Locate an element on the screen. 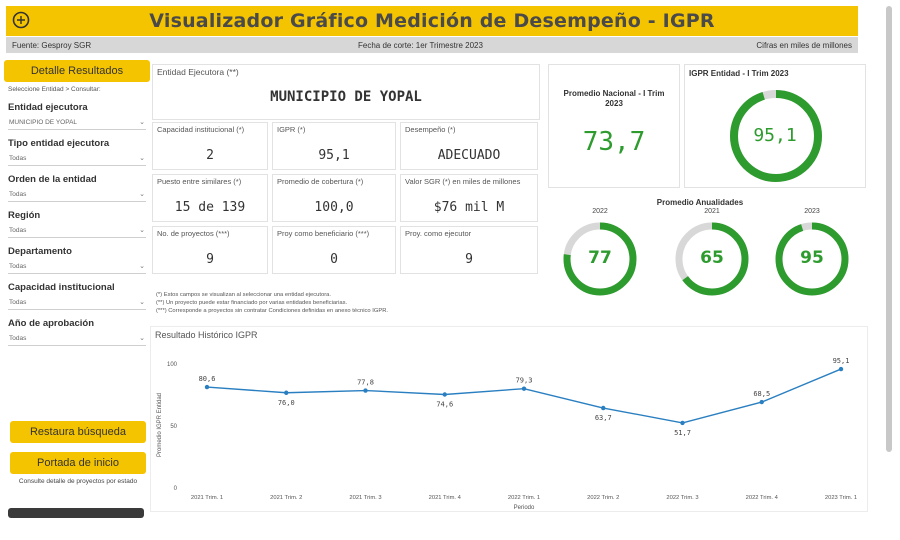 Image resolution: width=900 pixels, height=540 pixels. data-label: 79,3 is located at coordinates (524, 381).